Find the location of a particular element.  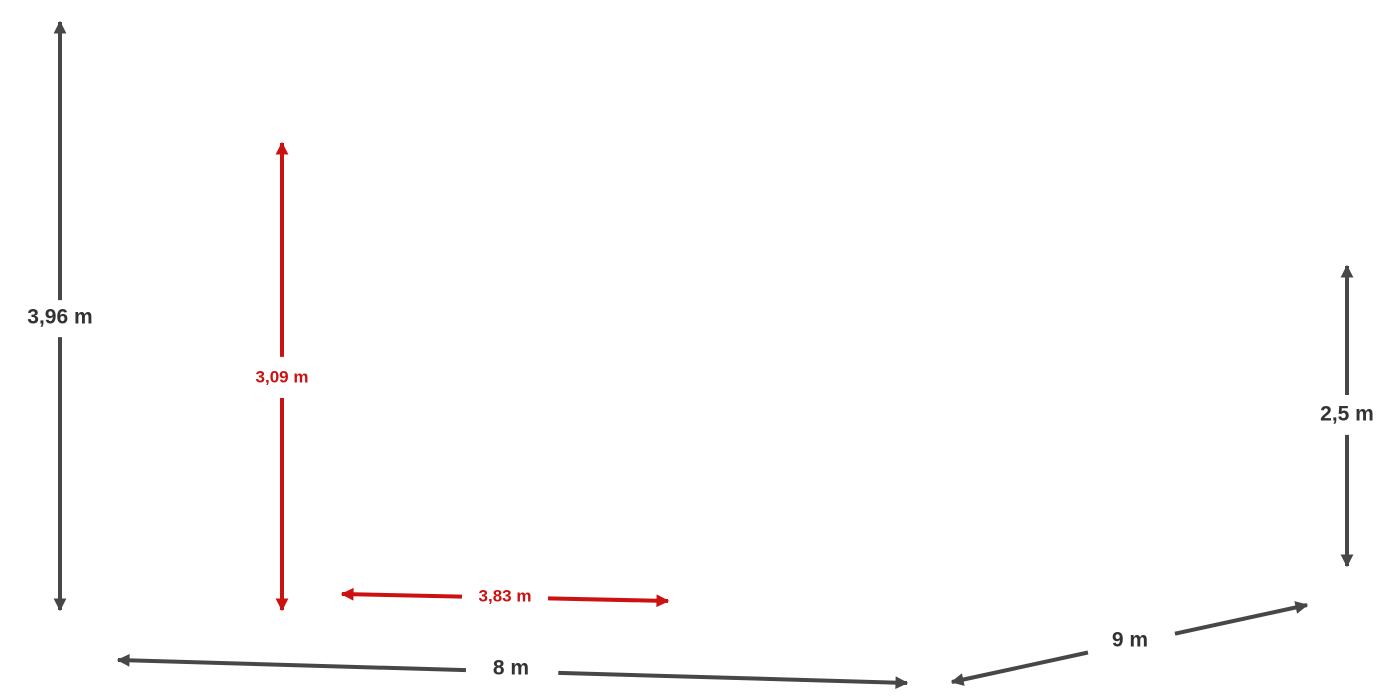

dimension-label: 3,83 m is located at coordinates (505, 595).